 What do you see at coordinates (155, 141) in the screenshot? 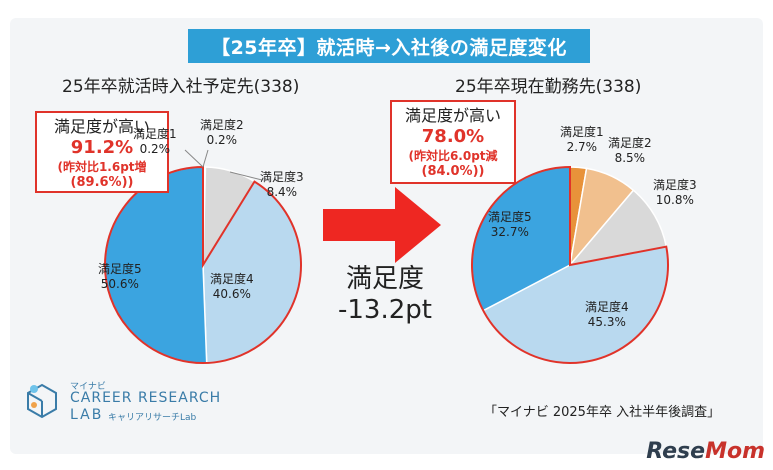
I see `left-label-s1: 満足度1 0.2%` at bounding box center [155, 141].